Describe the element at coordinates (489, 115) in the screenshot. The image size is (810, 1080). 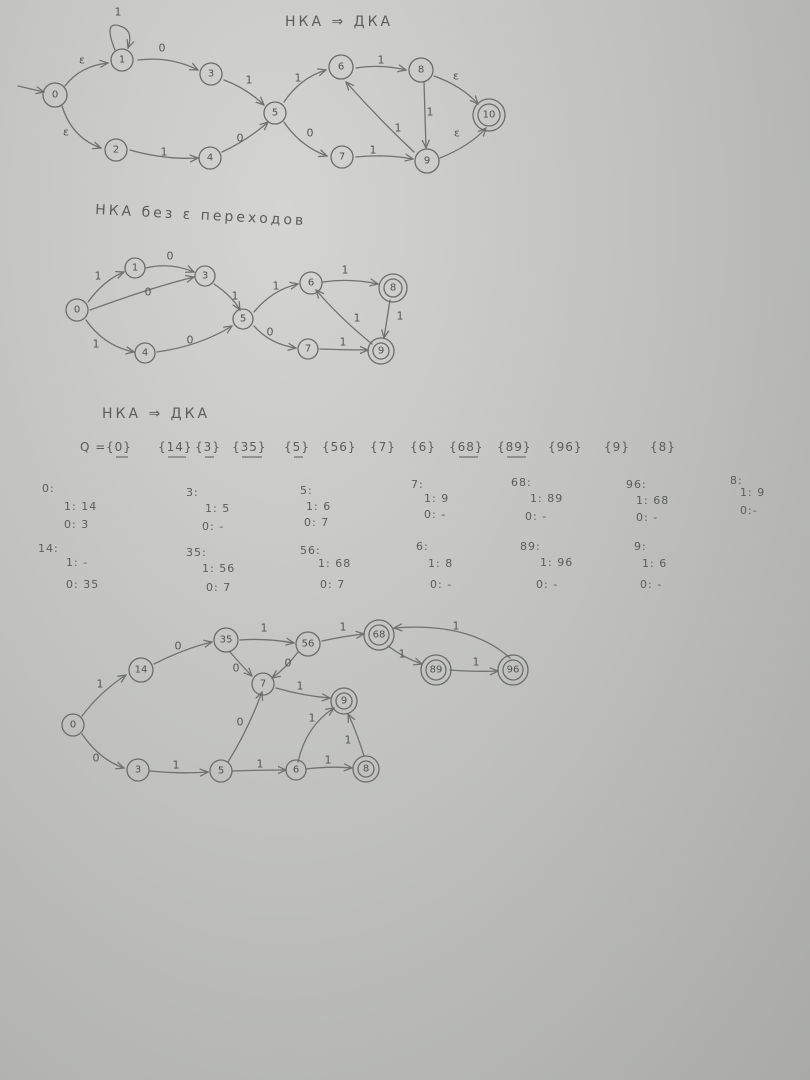
I see `state-10: 10` at that location.